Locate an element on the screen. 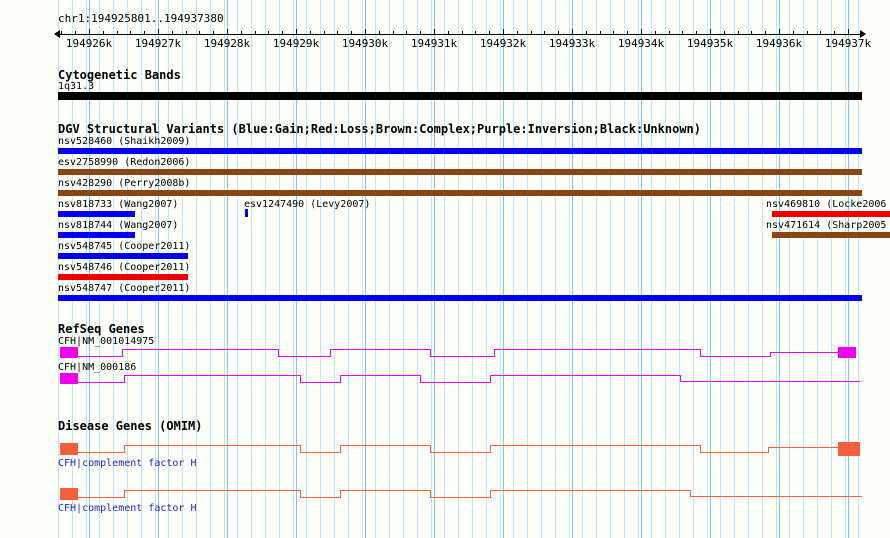  cytoband-bar is located at coordinates (460, 96).